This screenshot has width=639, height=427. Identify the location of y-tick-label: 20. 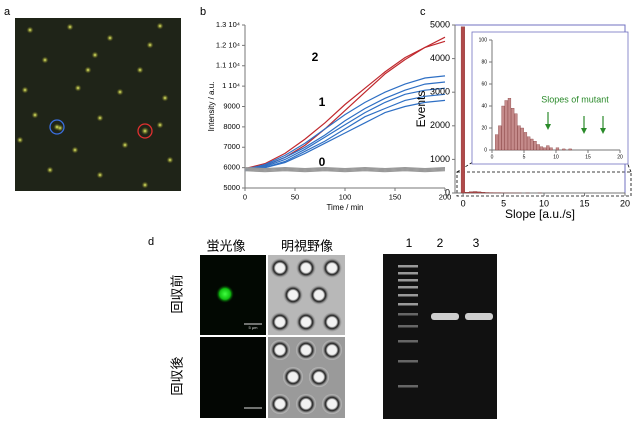
(484, 128).